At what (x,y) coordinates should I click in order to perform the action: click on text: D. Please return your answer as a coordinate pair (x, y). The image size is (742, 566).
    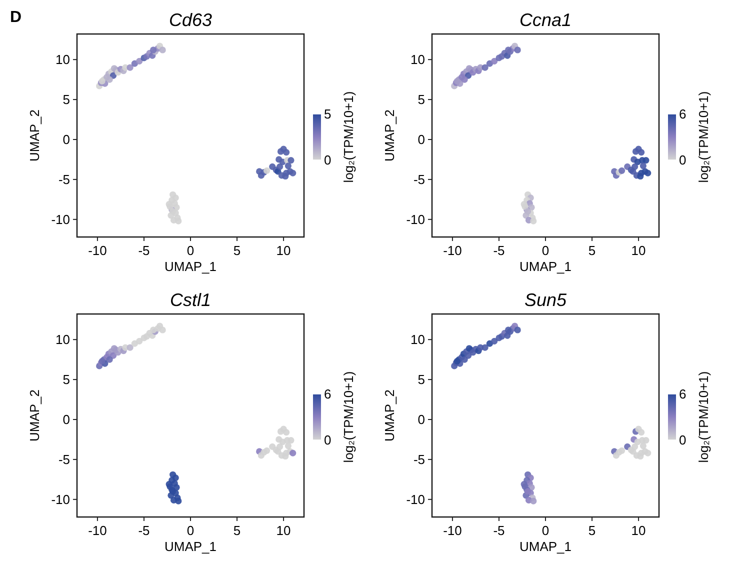
    Looking at the image, I should click on (16, 17).